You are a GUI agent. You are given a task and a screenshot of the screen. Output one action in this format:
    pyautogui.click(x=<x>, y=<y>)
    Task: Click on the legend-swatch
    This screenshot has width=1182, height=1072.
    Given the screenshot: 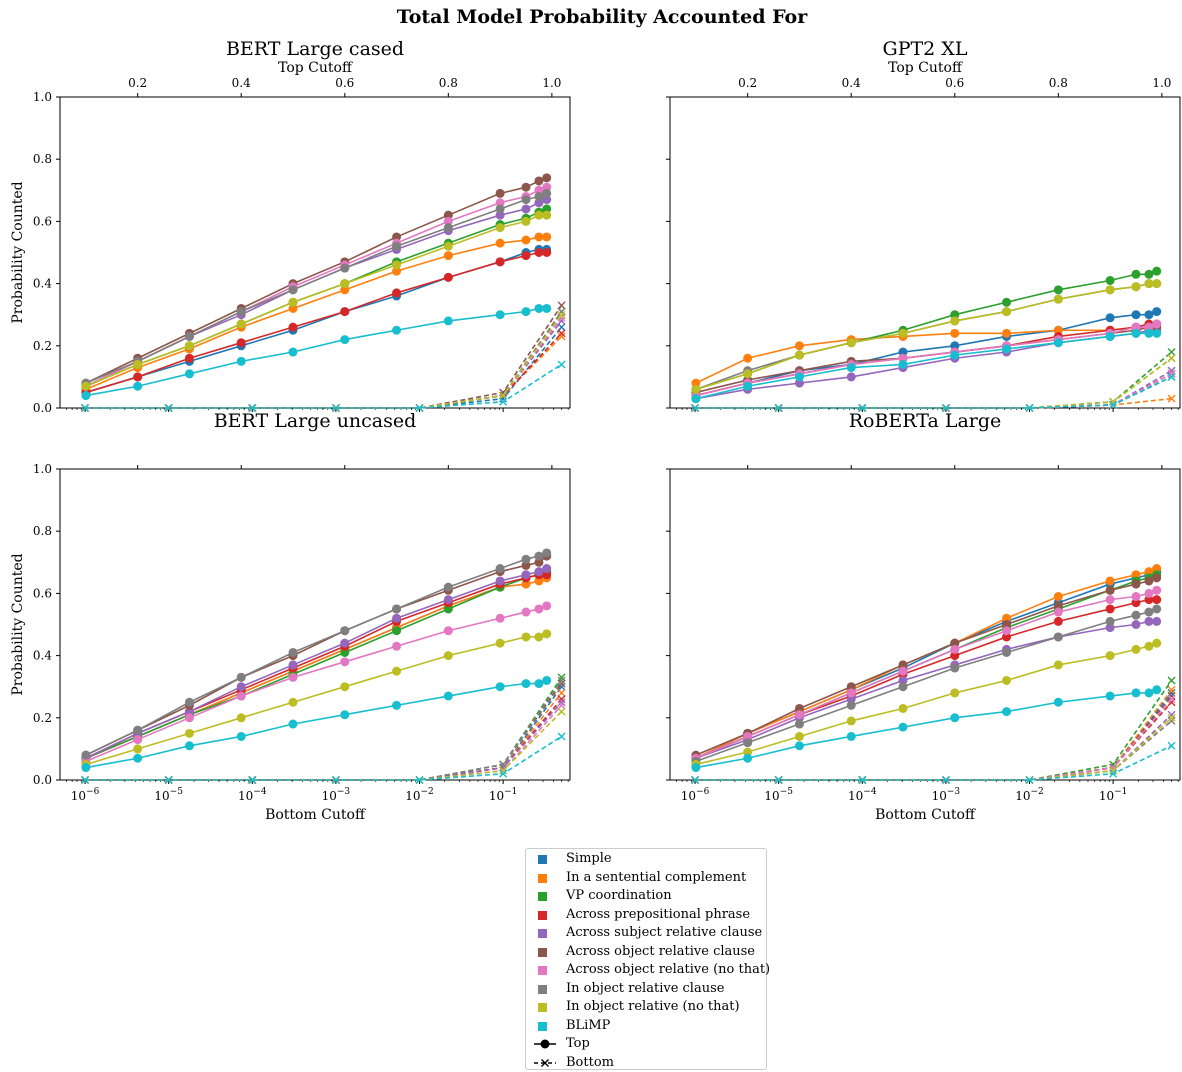 What is the action you would take?
    pyautogui.click(x=542, y=878)
    